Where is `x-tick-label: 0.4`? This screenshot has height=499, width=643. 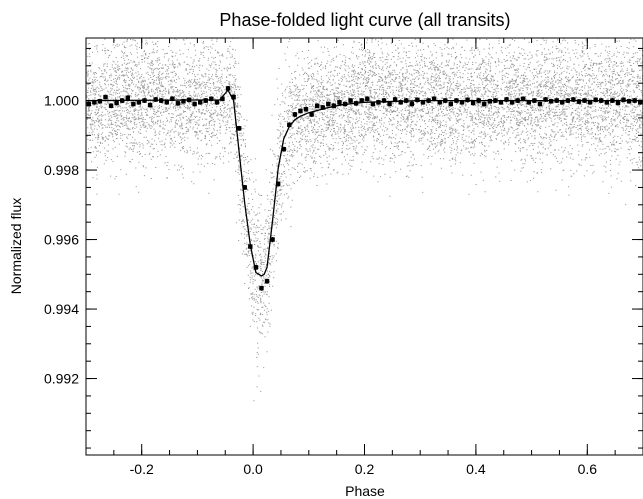 x-tick-label: 0.4 is located at coordinates (476, 469).